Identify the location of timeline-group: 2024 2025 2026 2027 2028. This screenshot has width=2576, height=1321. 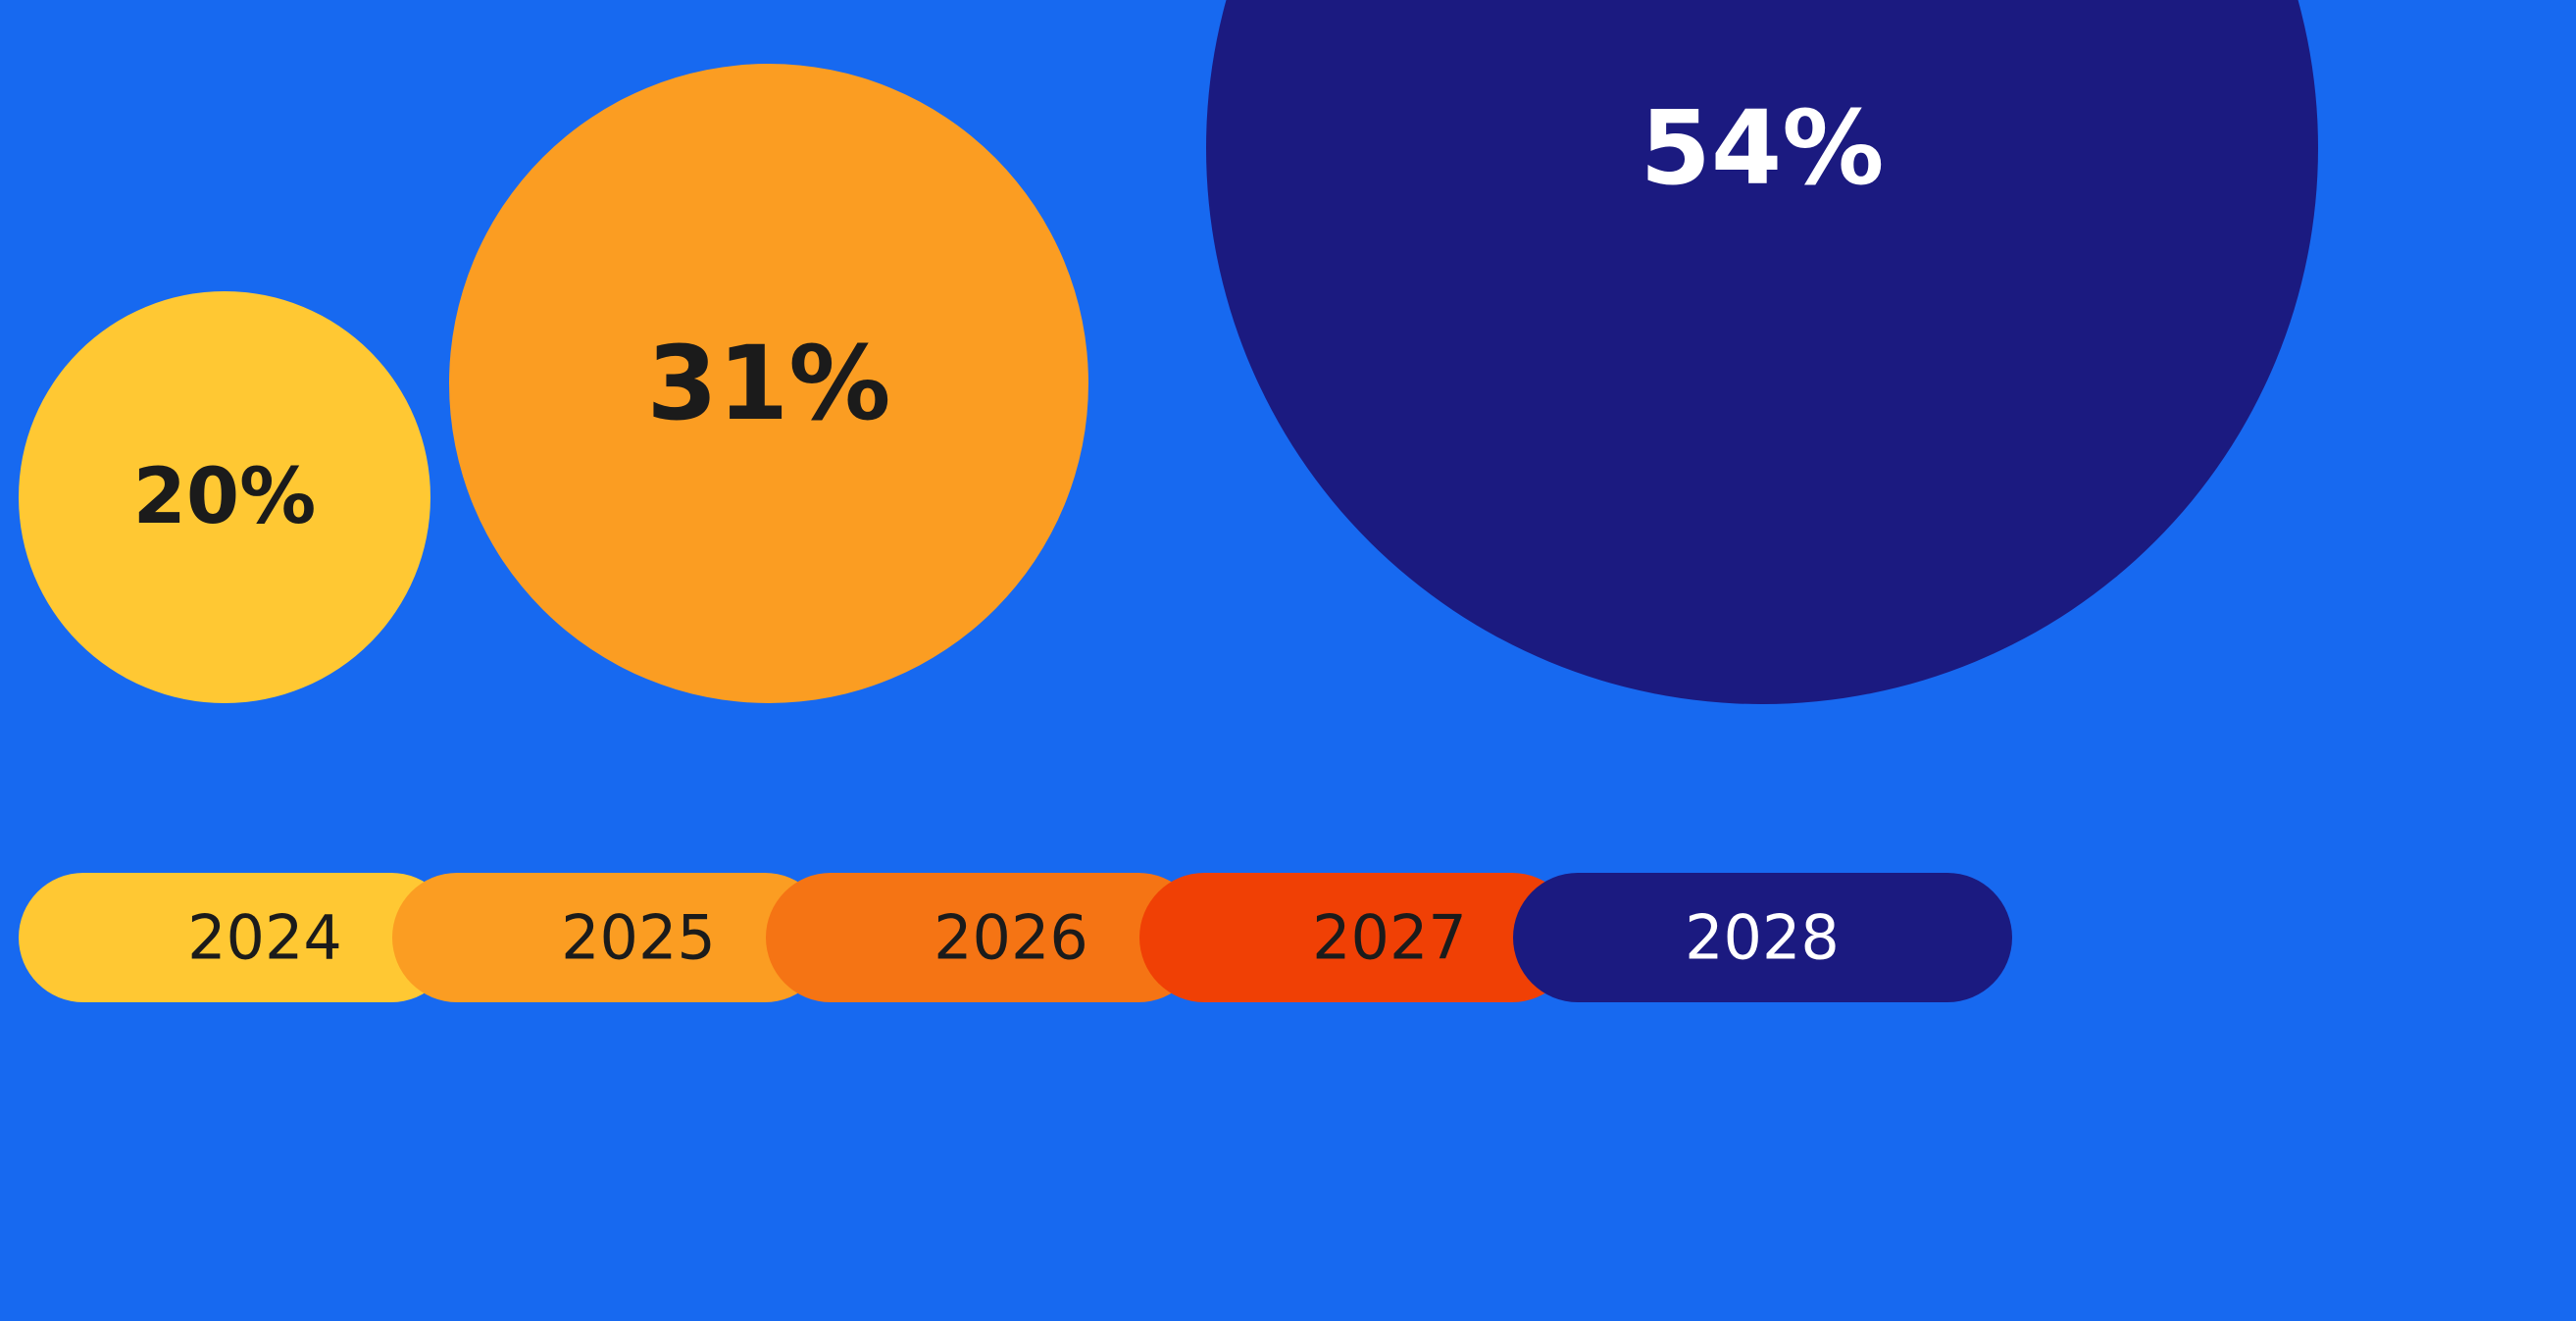
(1016, 937).